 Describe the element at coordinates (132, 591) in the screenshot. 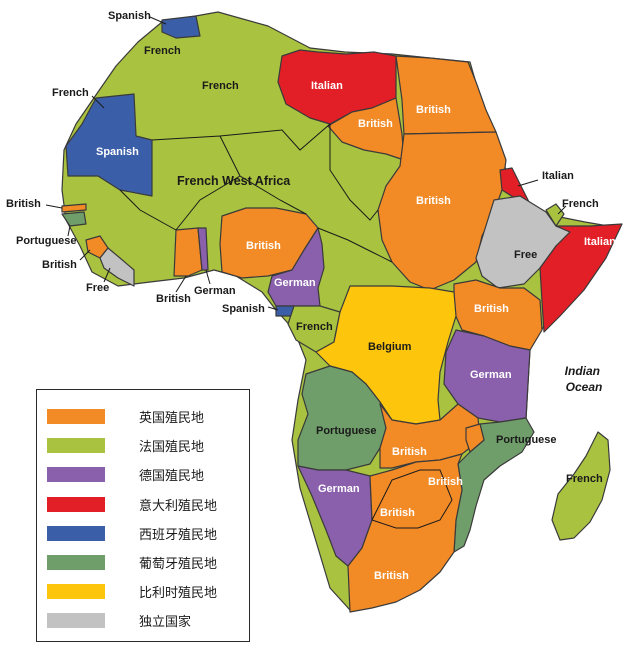

I see `legend-item-belgian: 比利时殖民地` at that location.